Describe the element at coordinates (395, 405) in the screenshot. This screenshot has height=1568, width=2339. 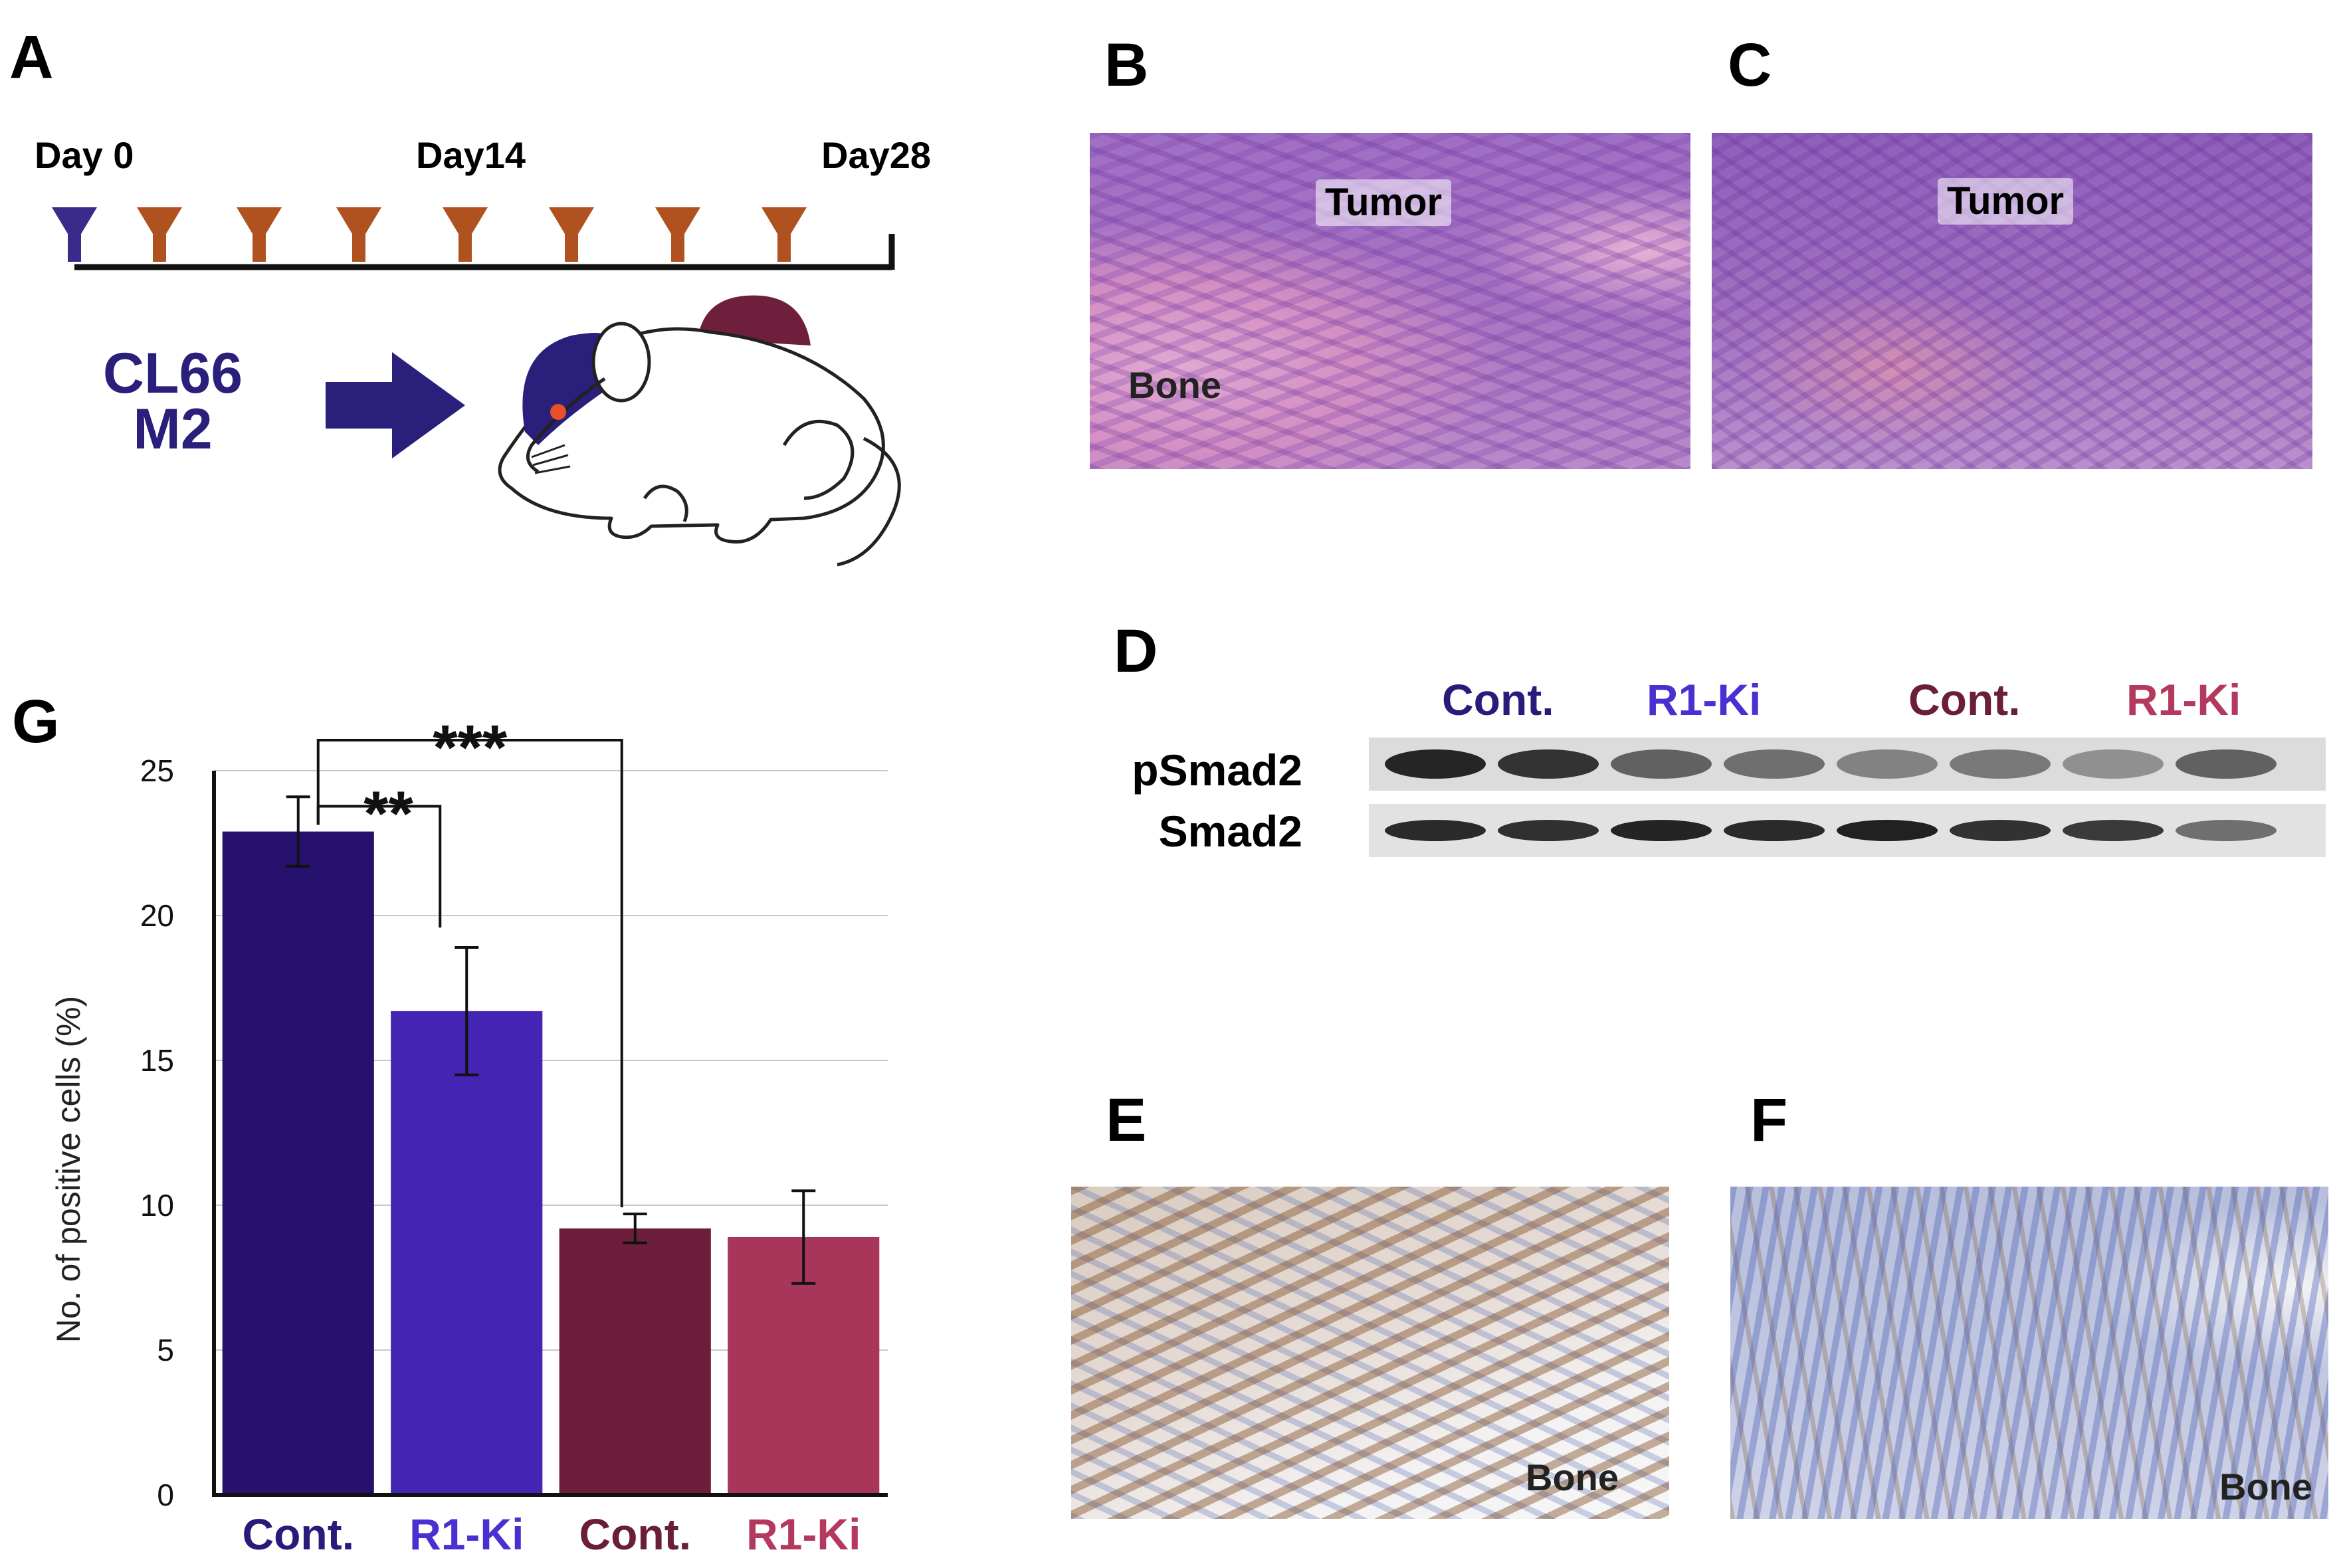
I see `injection-arrow` at that location.